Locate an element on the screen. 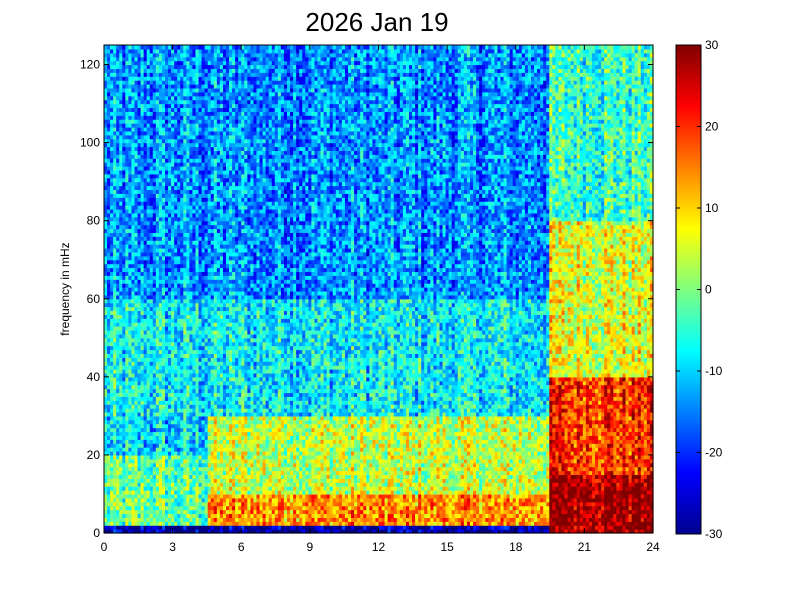 This screenshot has height=600, width=801. chart-title: 2026 Jan 19 is located at coordinates (376, 22).